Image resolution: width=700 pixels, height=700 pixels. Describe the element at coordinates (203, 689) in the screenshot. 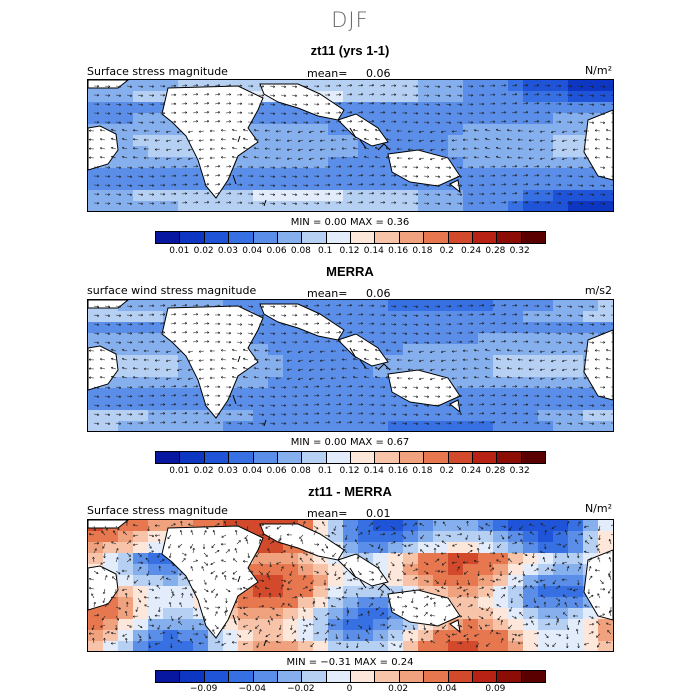

I see `colorbar-label: −0.09` at that location.